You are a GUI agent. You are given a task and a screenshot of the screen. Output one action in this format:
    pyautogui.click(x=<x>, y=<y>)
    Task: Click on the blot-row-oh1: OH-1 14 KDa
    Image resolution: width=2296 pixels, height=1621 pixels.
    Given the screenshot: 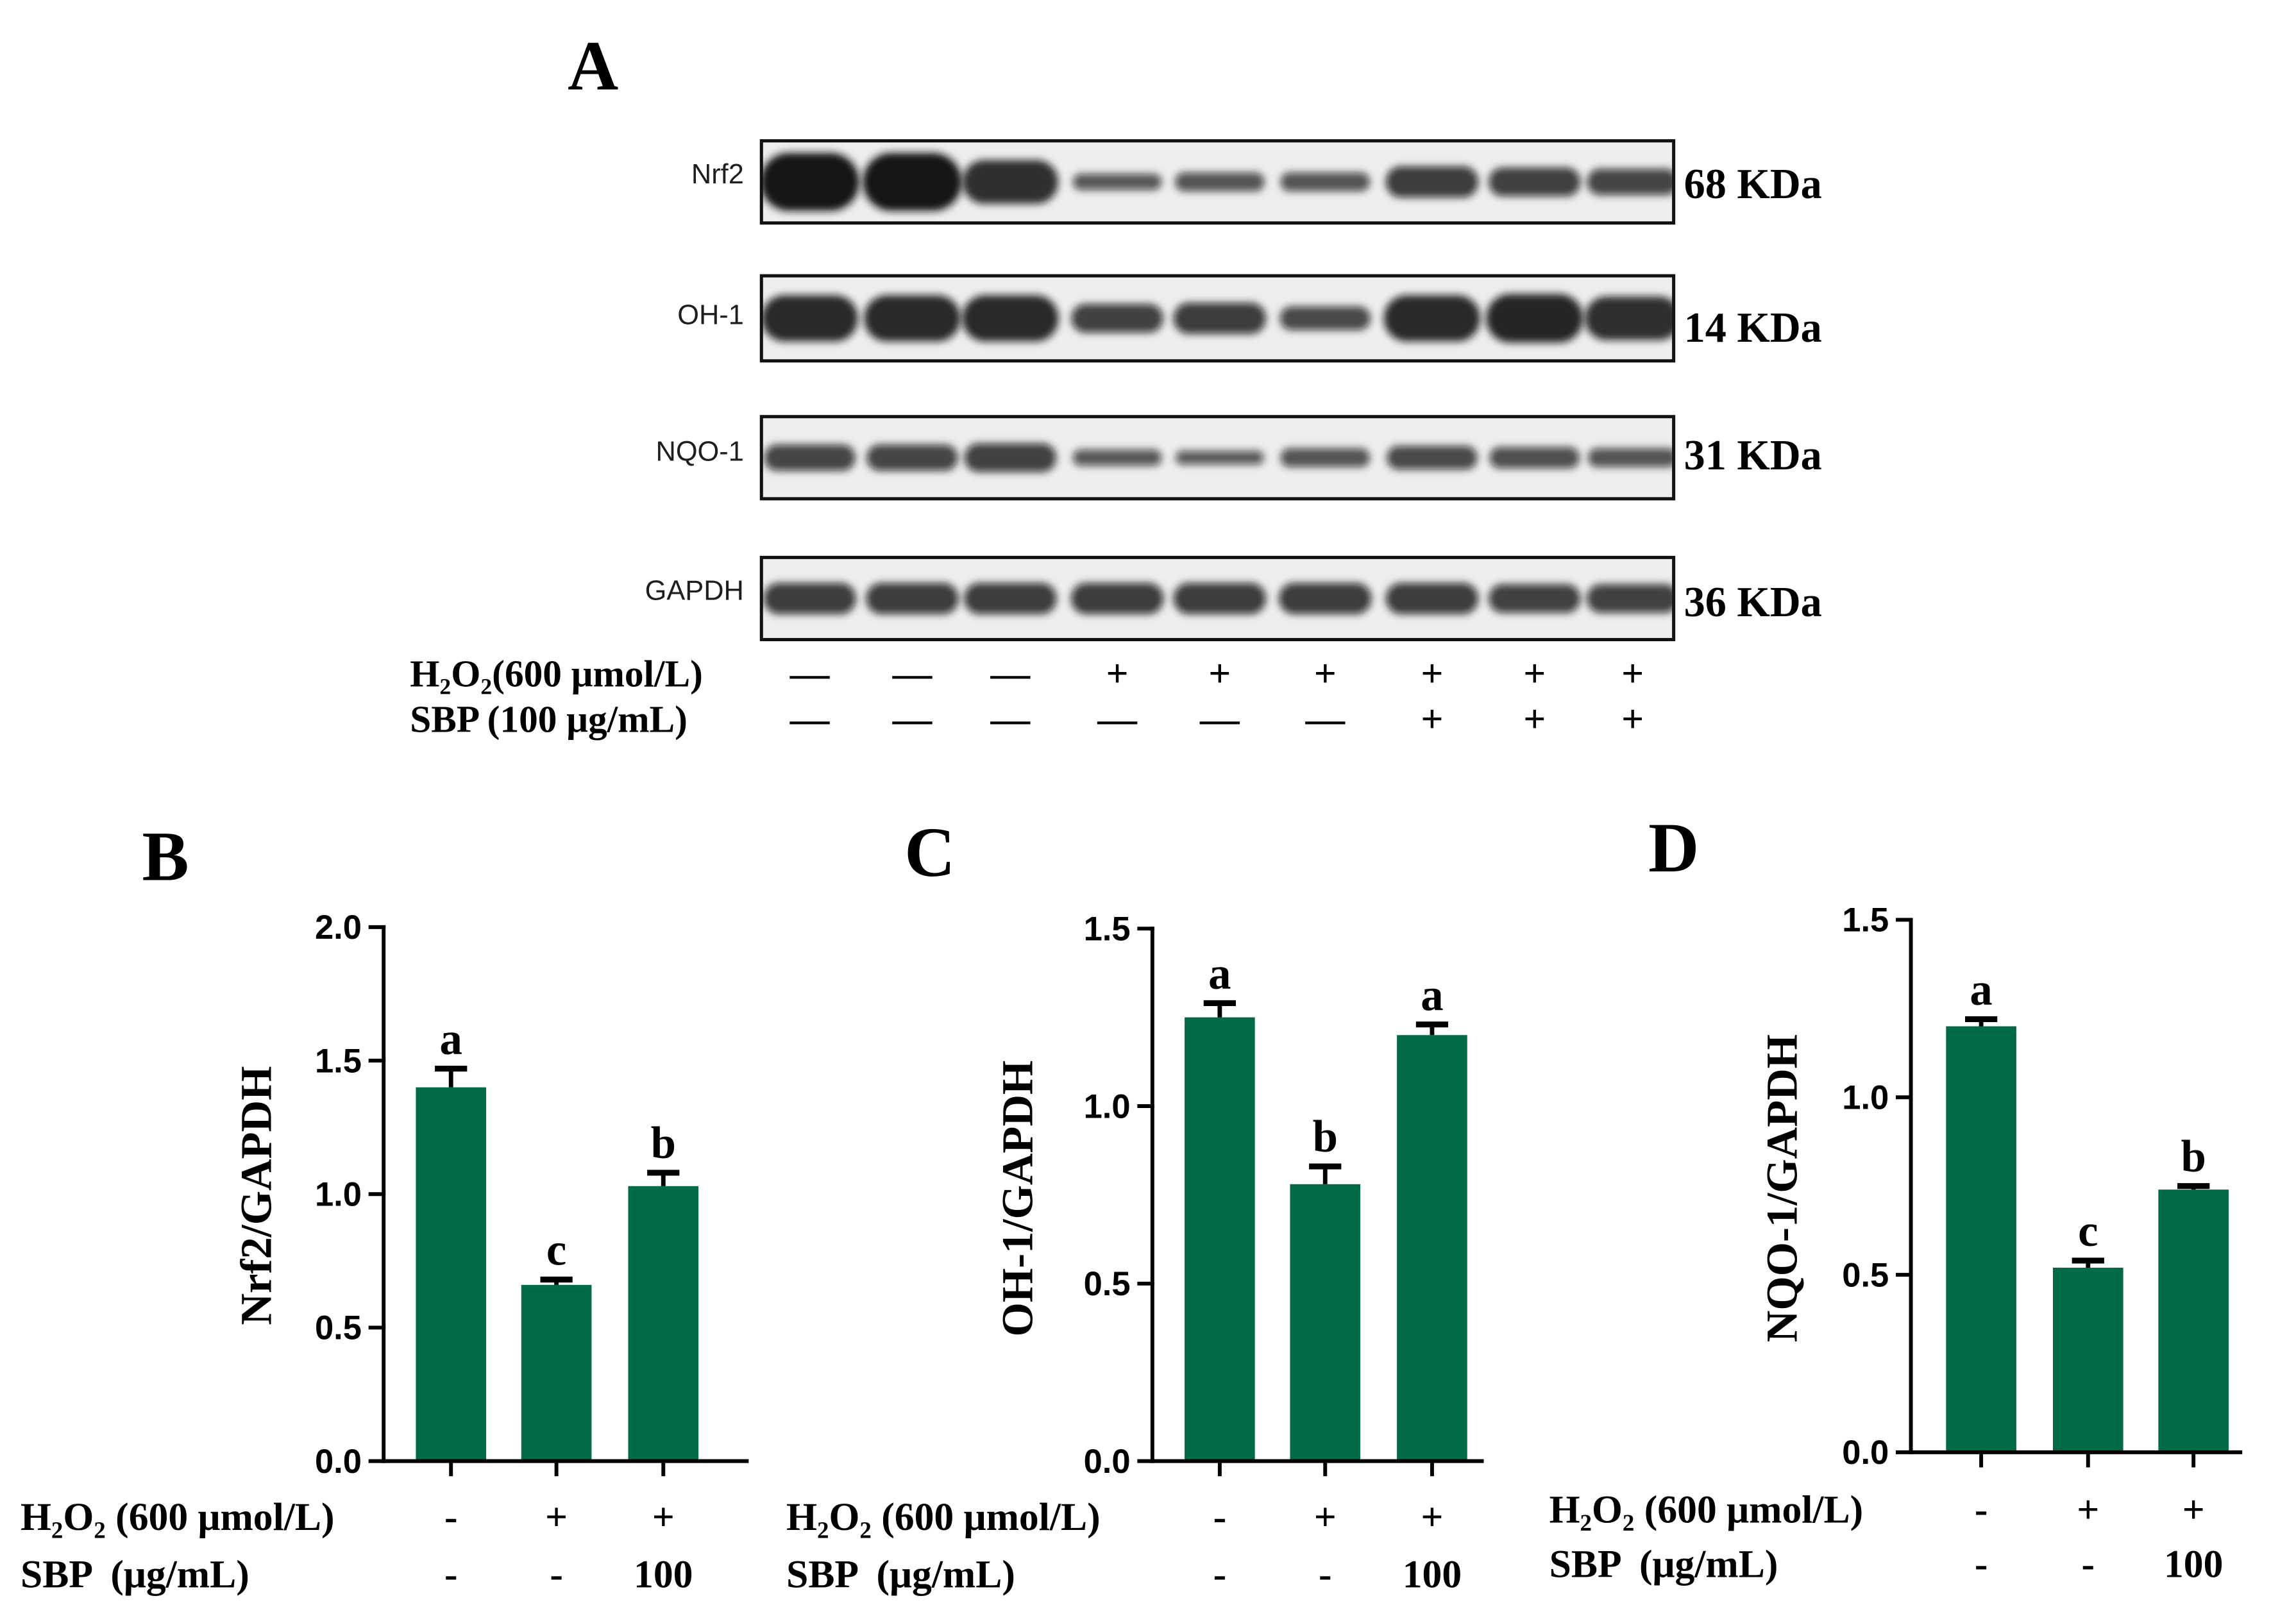 What is the action you would take?
    pyautogui.click(x=1249, y=318)
    